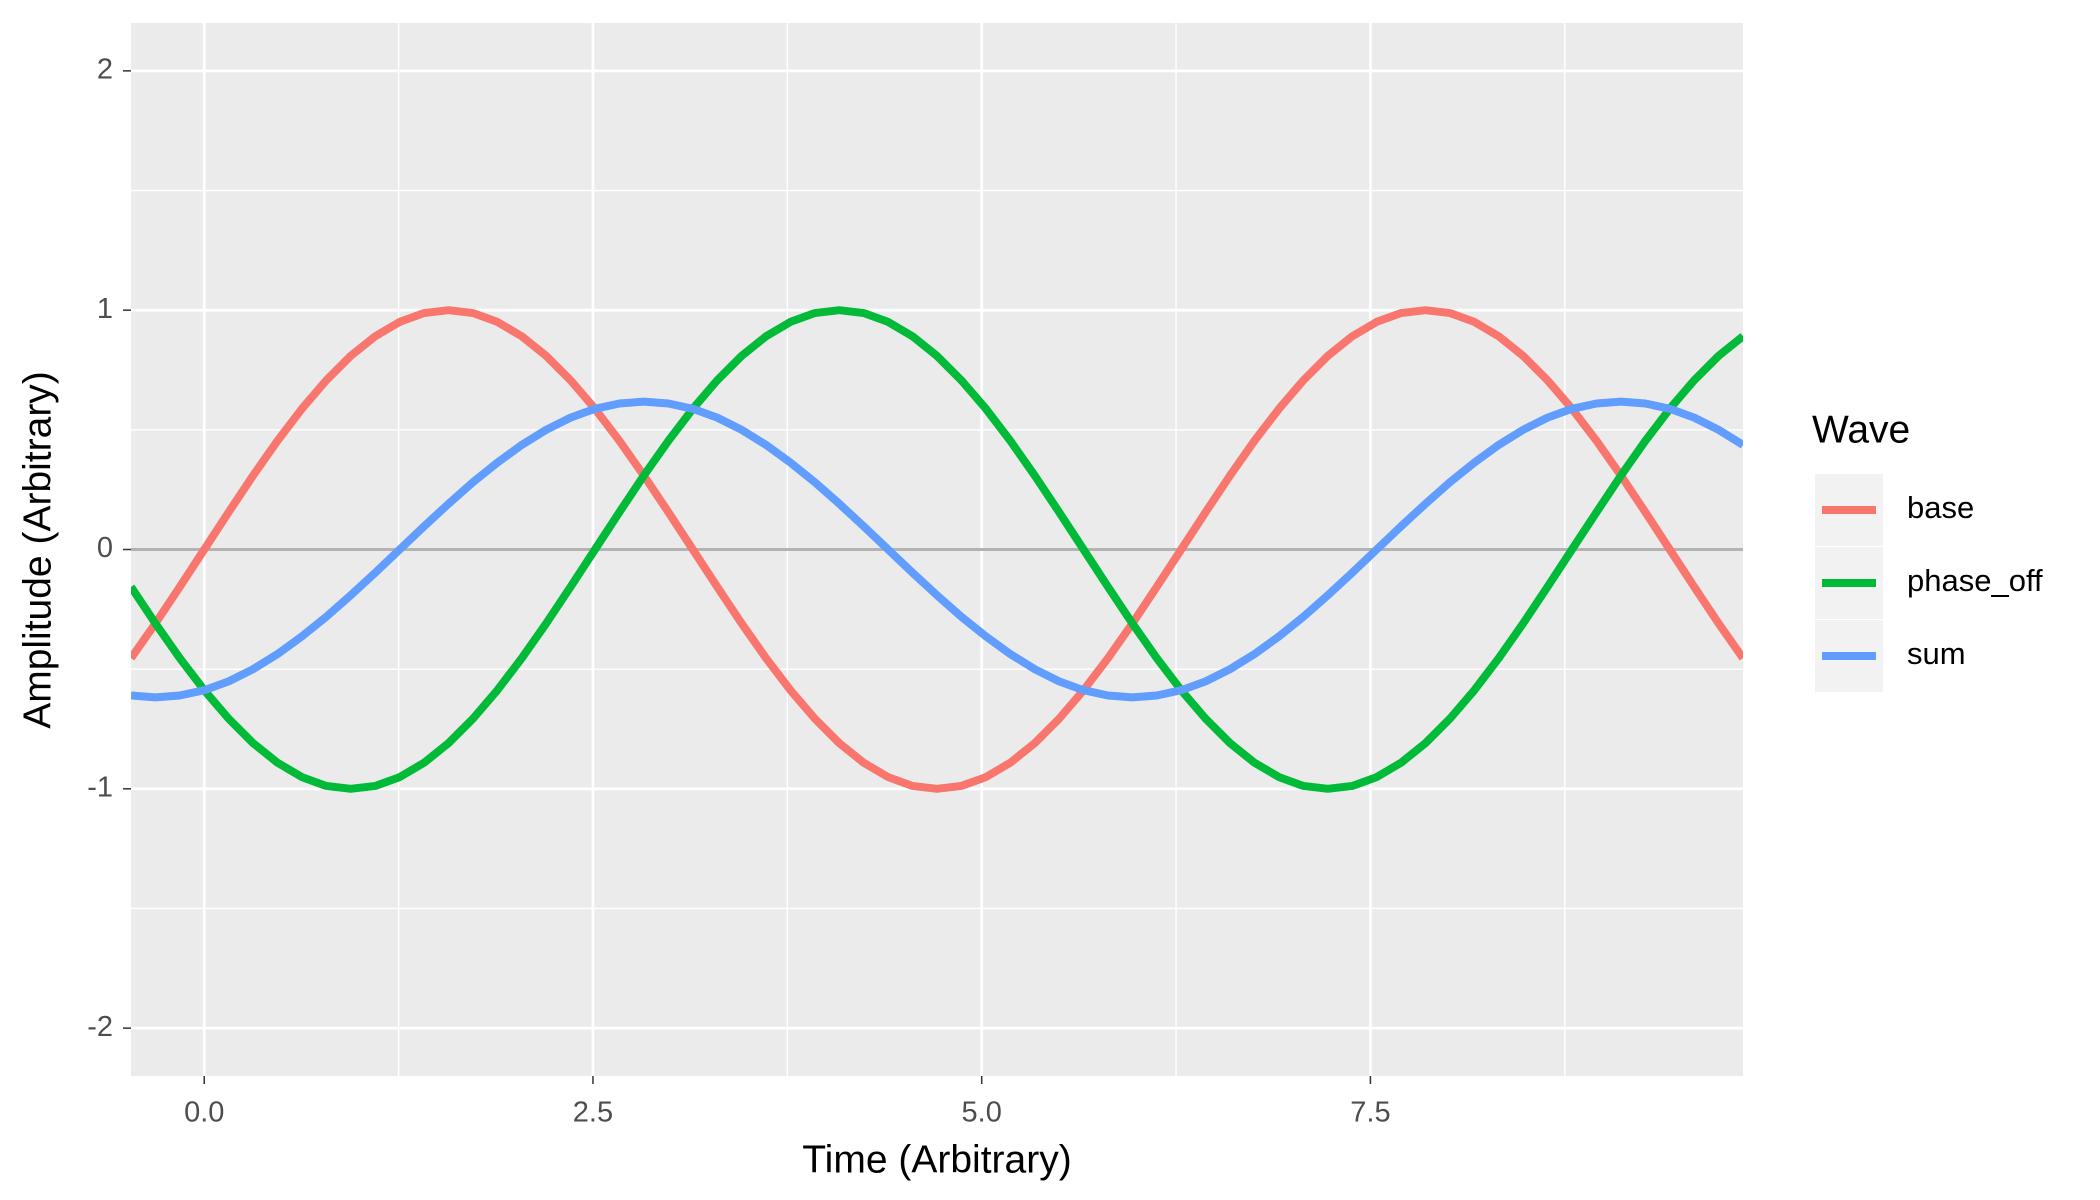 Image resolution: width=2100 pixels, height=1200 pixels. I want to click on y-tick-label: -1, so click(100, 787).